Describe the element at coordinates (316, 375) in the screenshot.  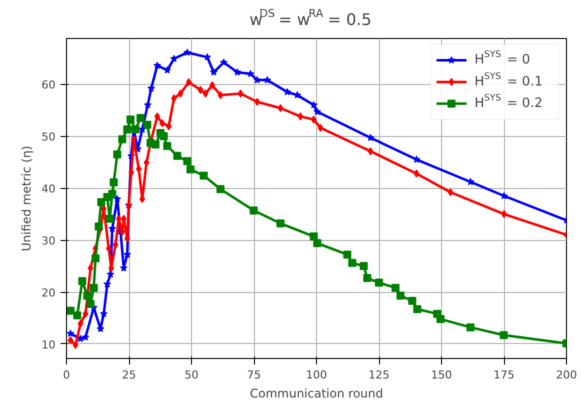
I see `x-tick-label: 100` at that location.